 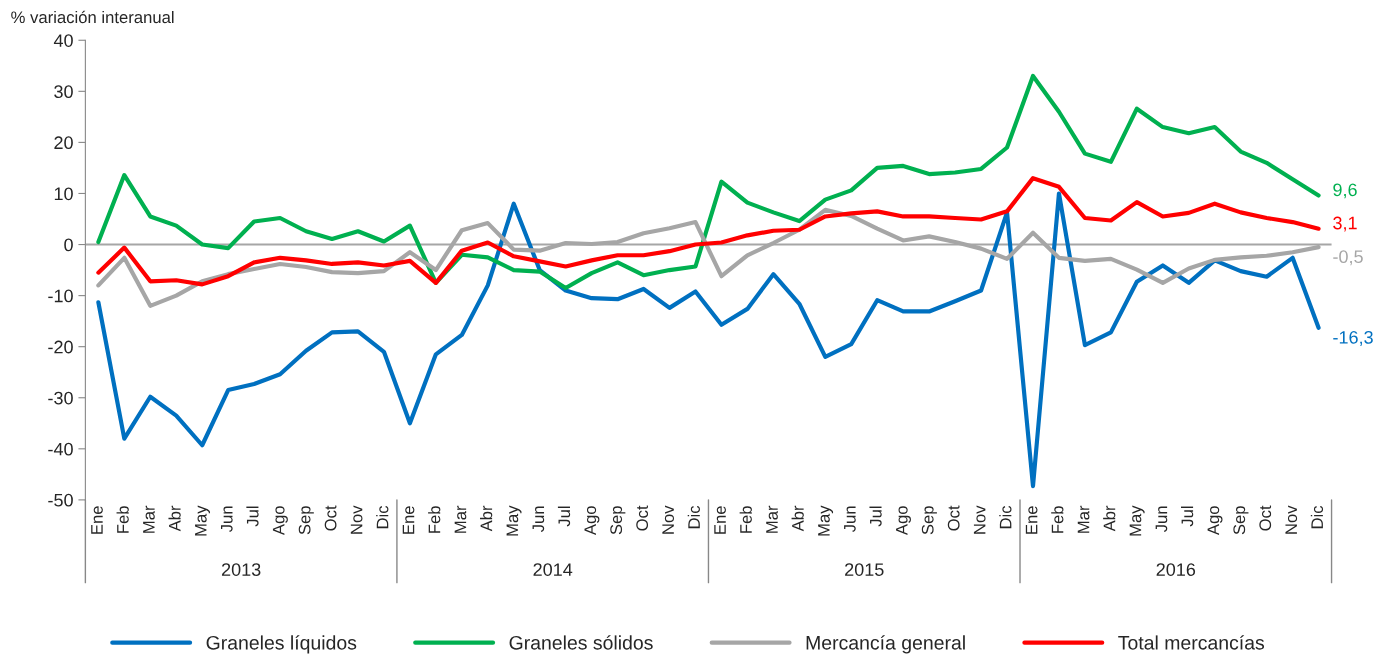 What do you see at coordinates (1353, 338) in the screenshot?
I see `data-label: -16,3` at bounding box center [1353, 338].